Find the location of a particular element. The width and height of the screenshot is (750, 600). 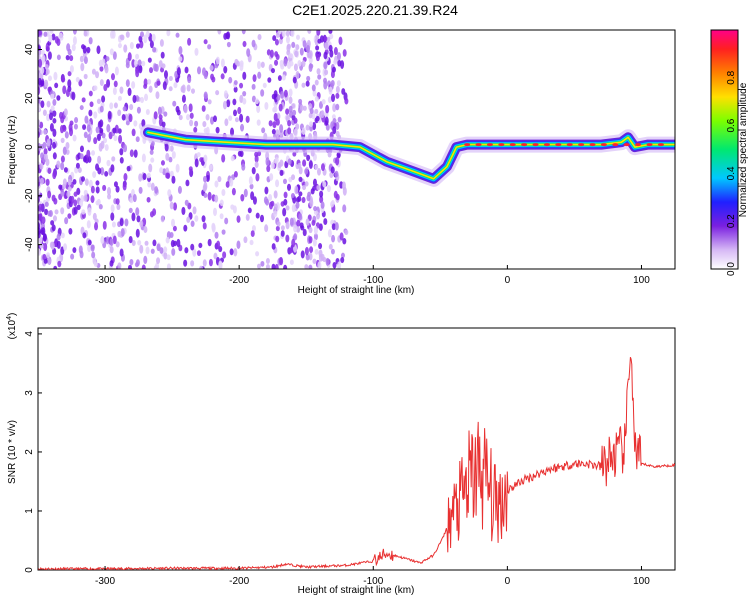

spectrogram-x-label: Height of straight line (km) is located at coordinates (356, 290).